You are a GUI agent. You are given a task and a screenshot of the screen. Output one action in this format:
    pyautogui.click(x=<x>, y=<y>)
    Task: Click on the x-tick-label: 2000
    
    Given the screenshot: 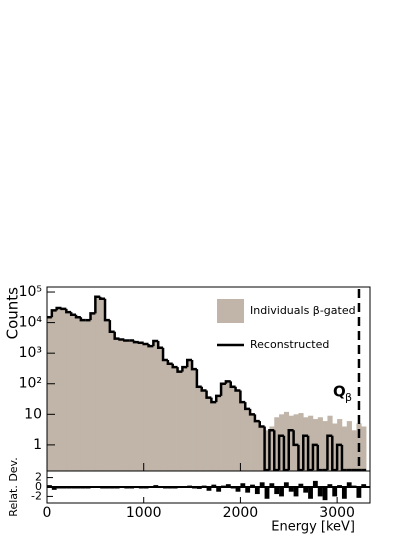 What is the action you would take?
    pyautogui.click(x=241, y=513)
    